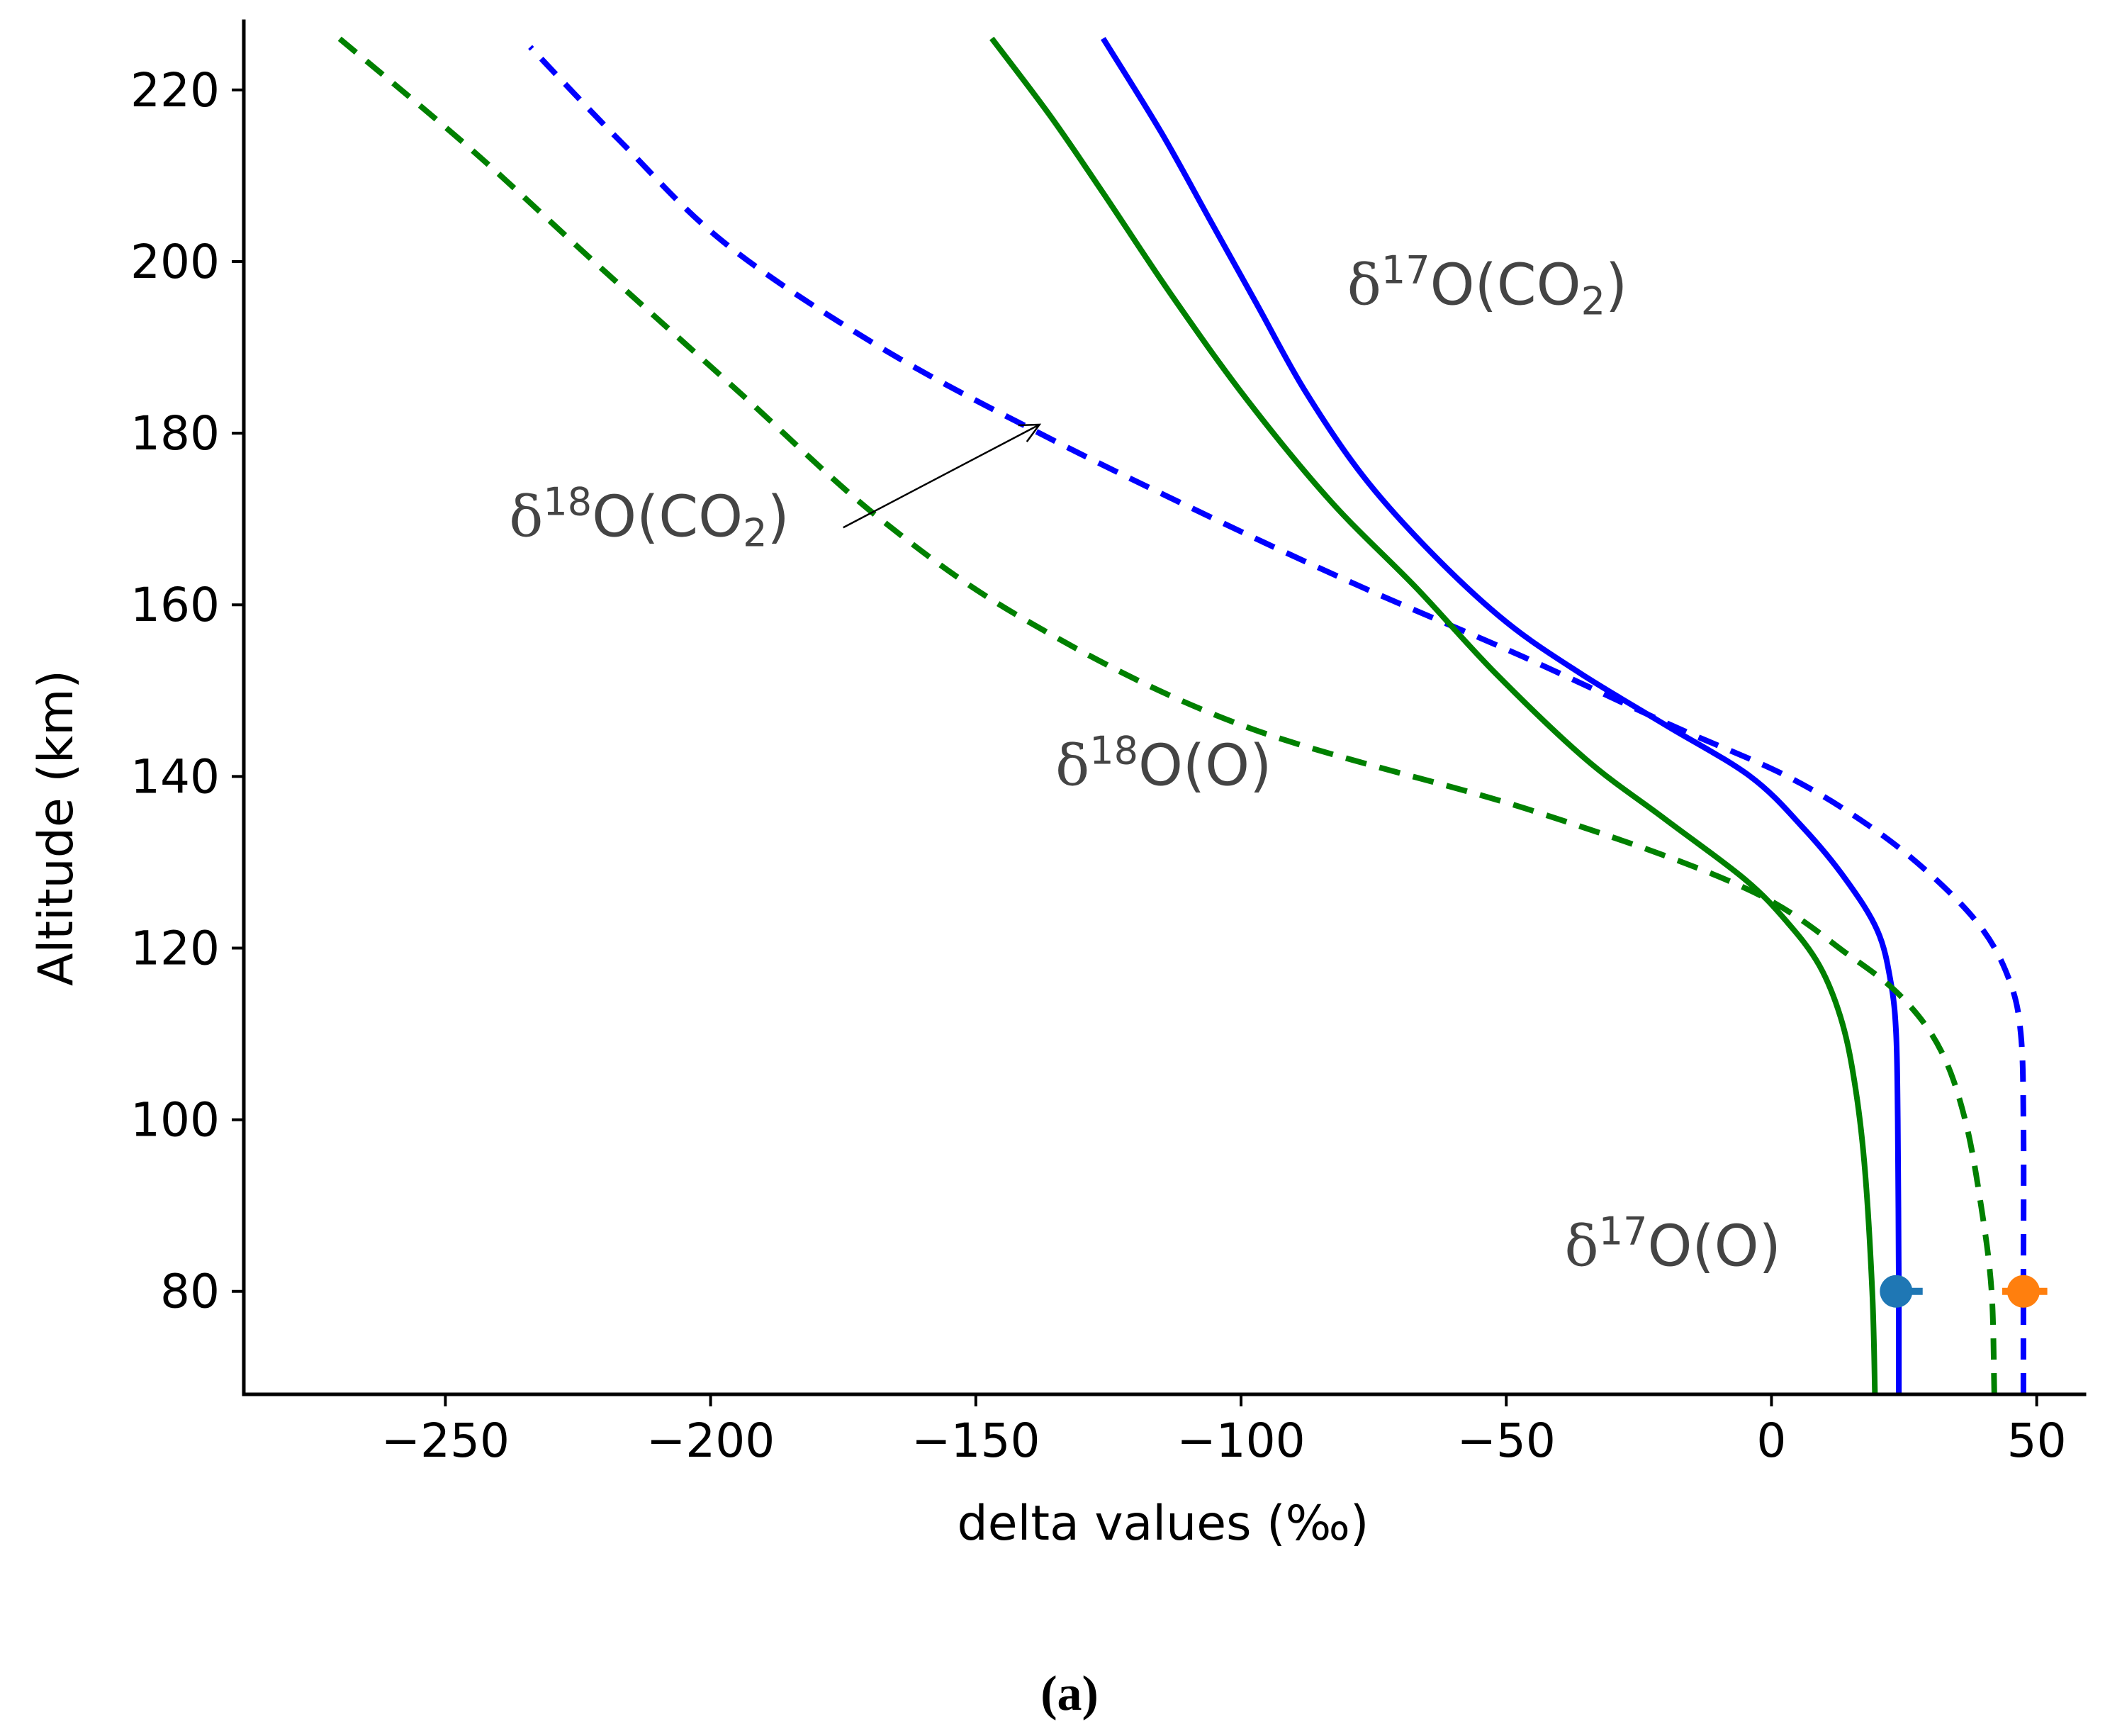 Image resolution: width=2105 pixels, height=1736 pixels. What do you see at coordinates (2037, 1440) in the screenshot?
I see `x-tick-label: 50` at bounding box center [2037, 1440].